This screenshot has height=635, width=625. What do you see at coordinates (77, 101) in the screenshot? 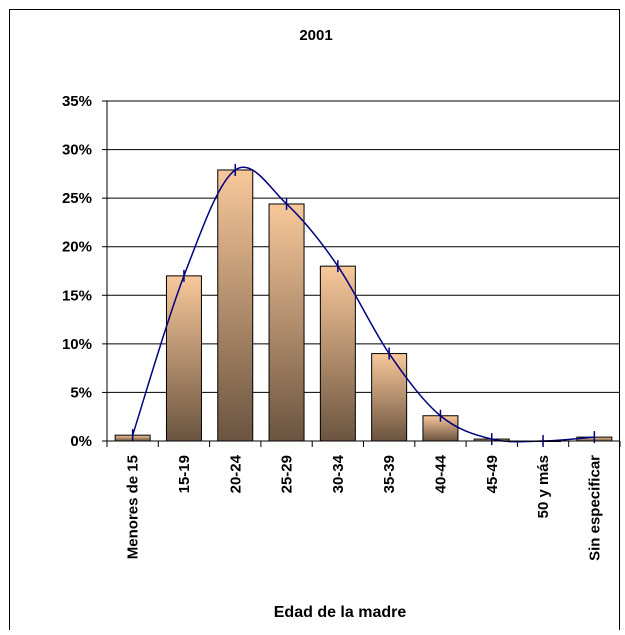
I see `y-tick-label: 35%` at bounding box center [77, 101].